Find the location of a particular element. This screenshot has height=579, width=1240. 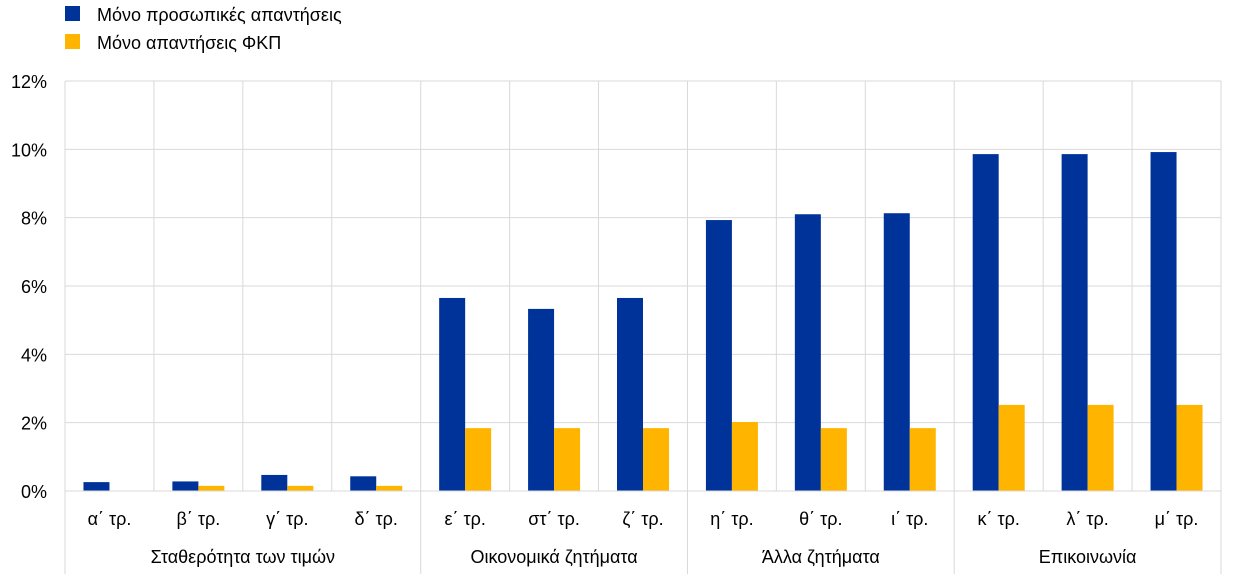

x-tick-label: γ΄ τρ. is located at coordinates (287, 519).